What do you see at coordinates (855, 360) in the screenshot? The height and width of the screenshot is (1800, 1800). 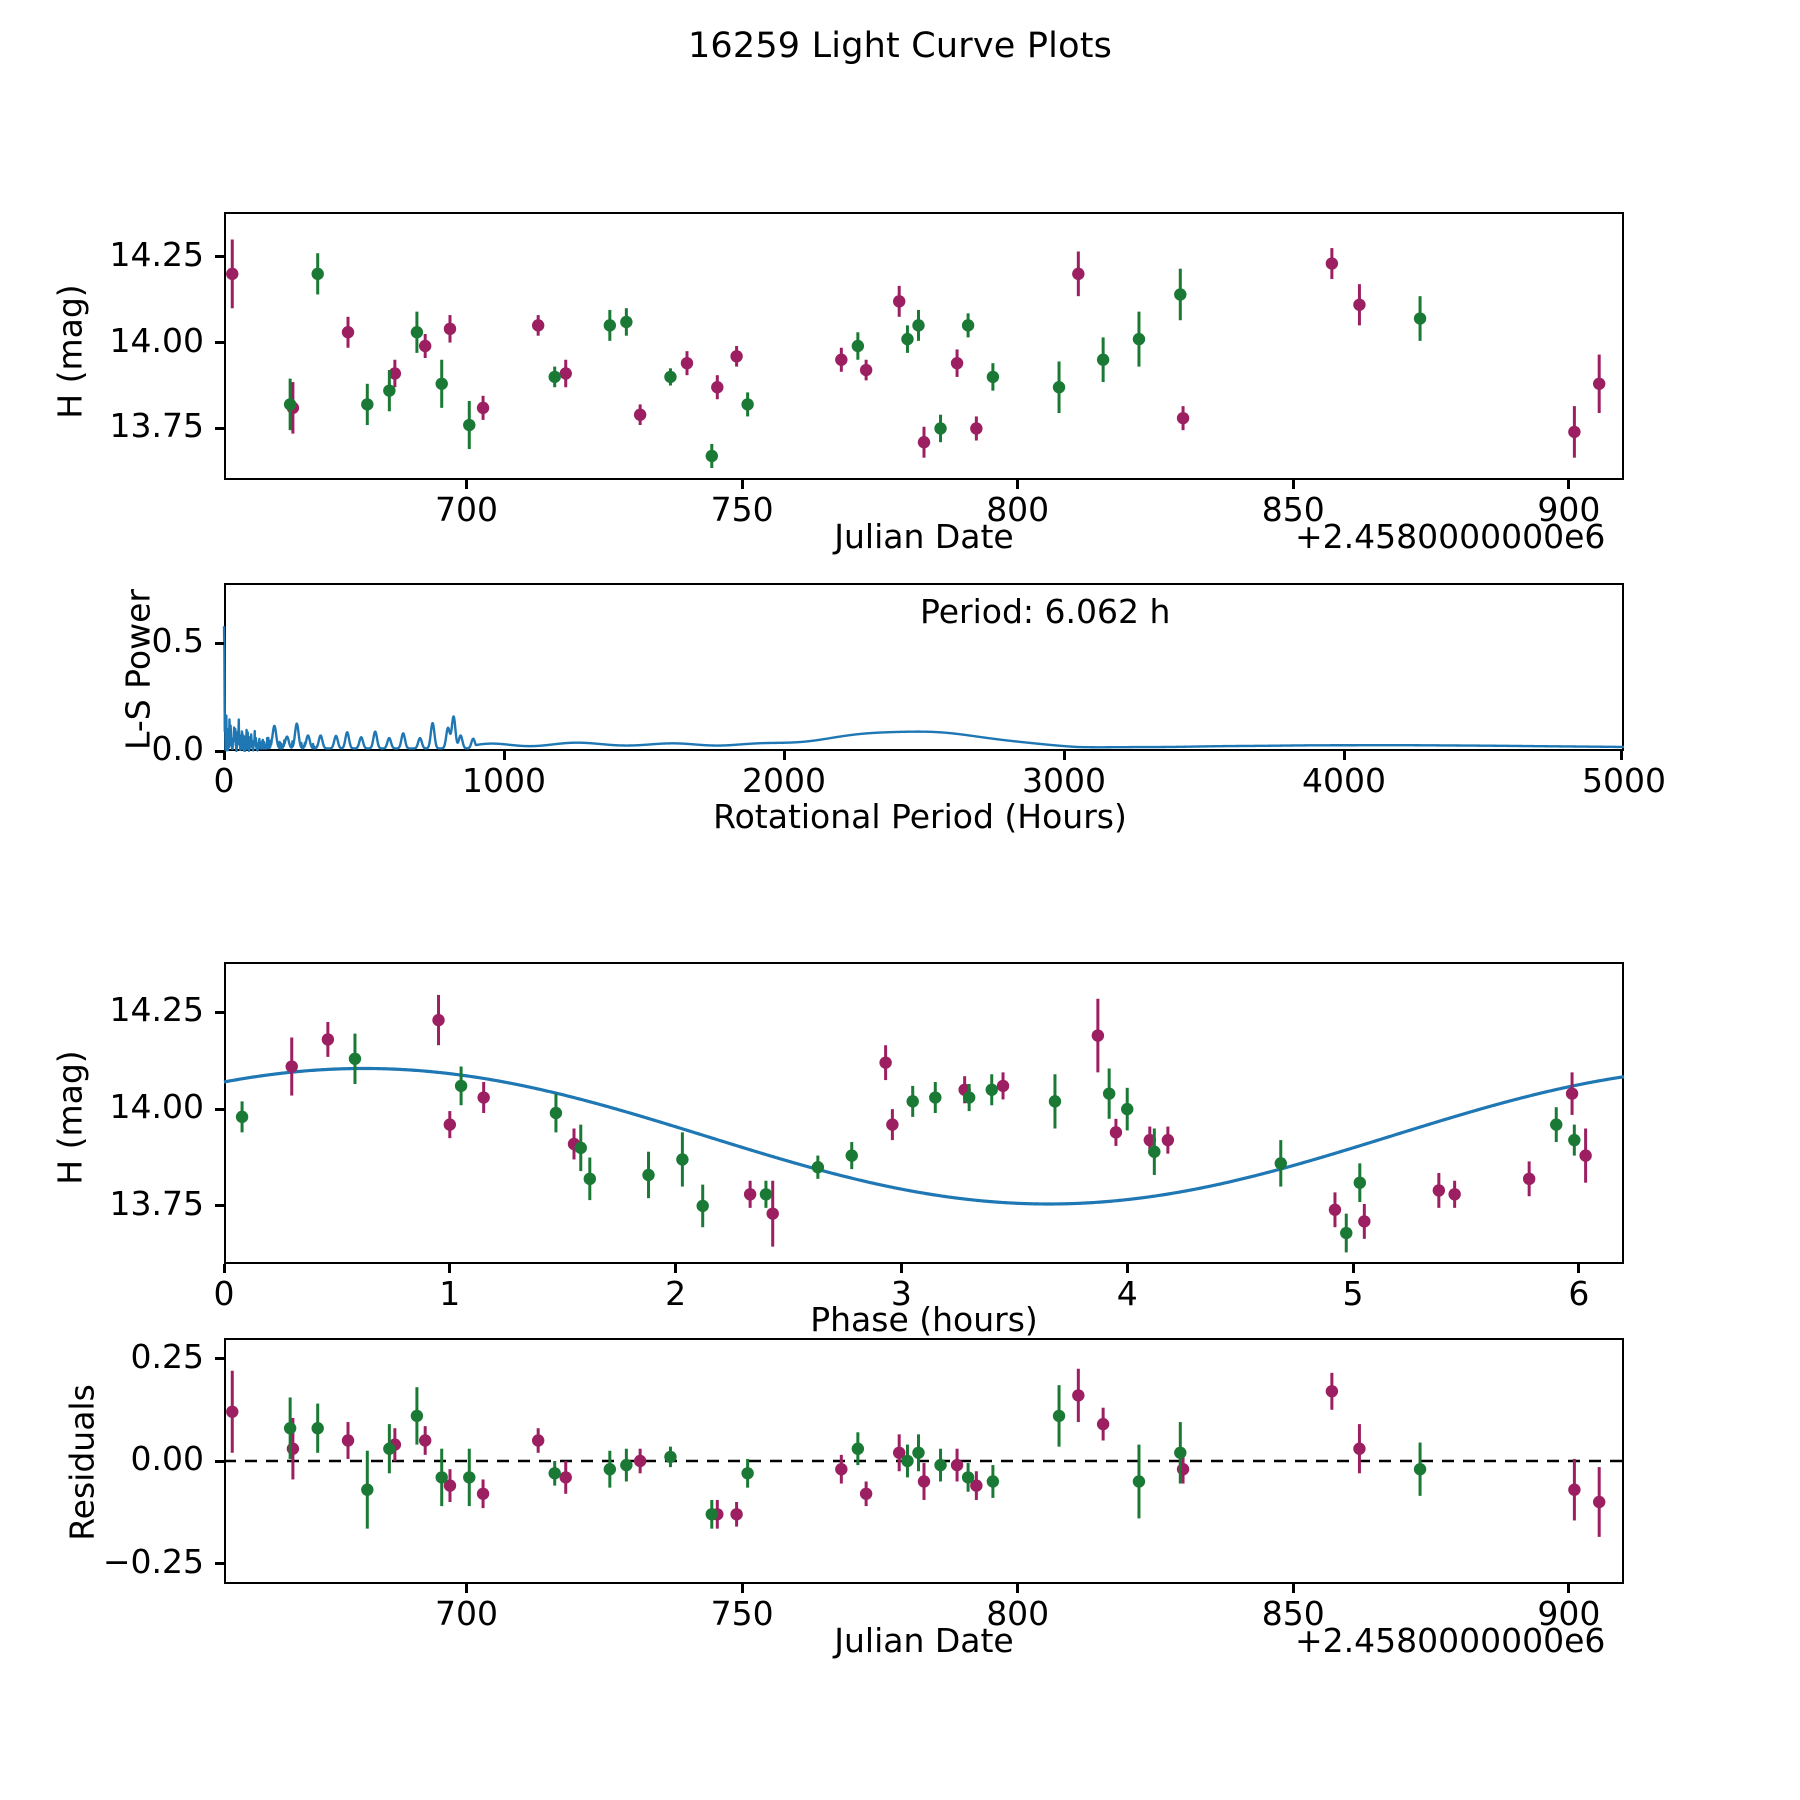 I see `series-series_b` at bounding box center [855, 360].